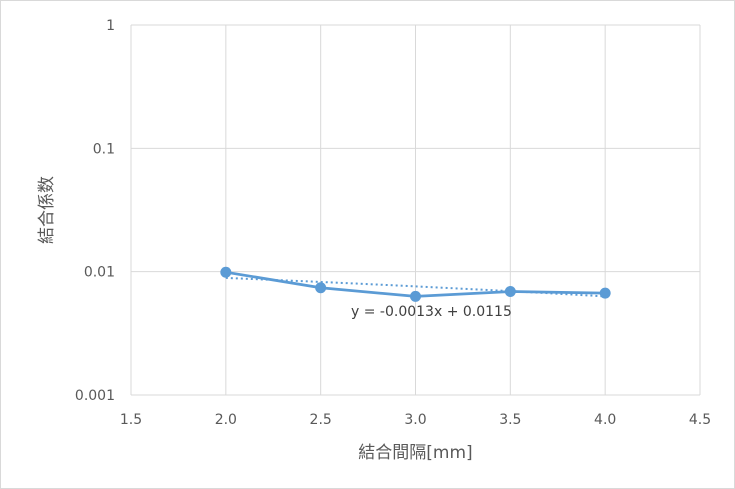 The image size is (735, 489). Describe the element at coordinates (226, 420) in the screenshot. I see `x-tick-label: 2.0` at that location.